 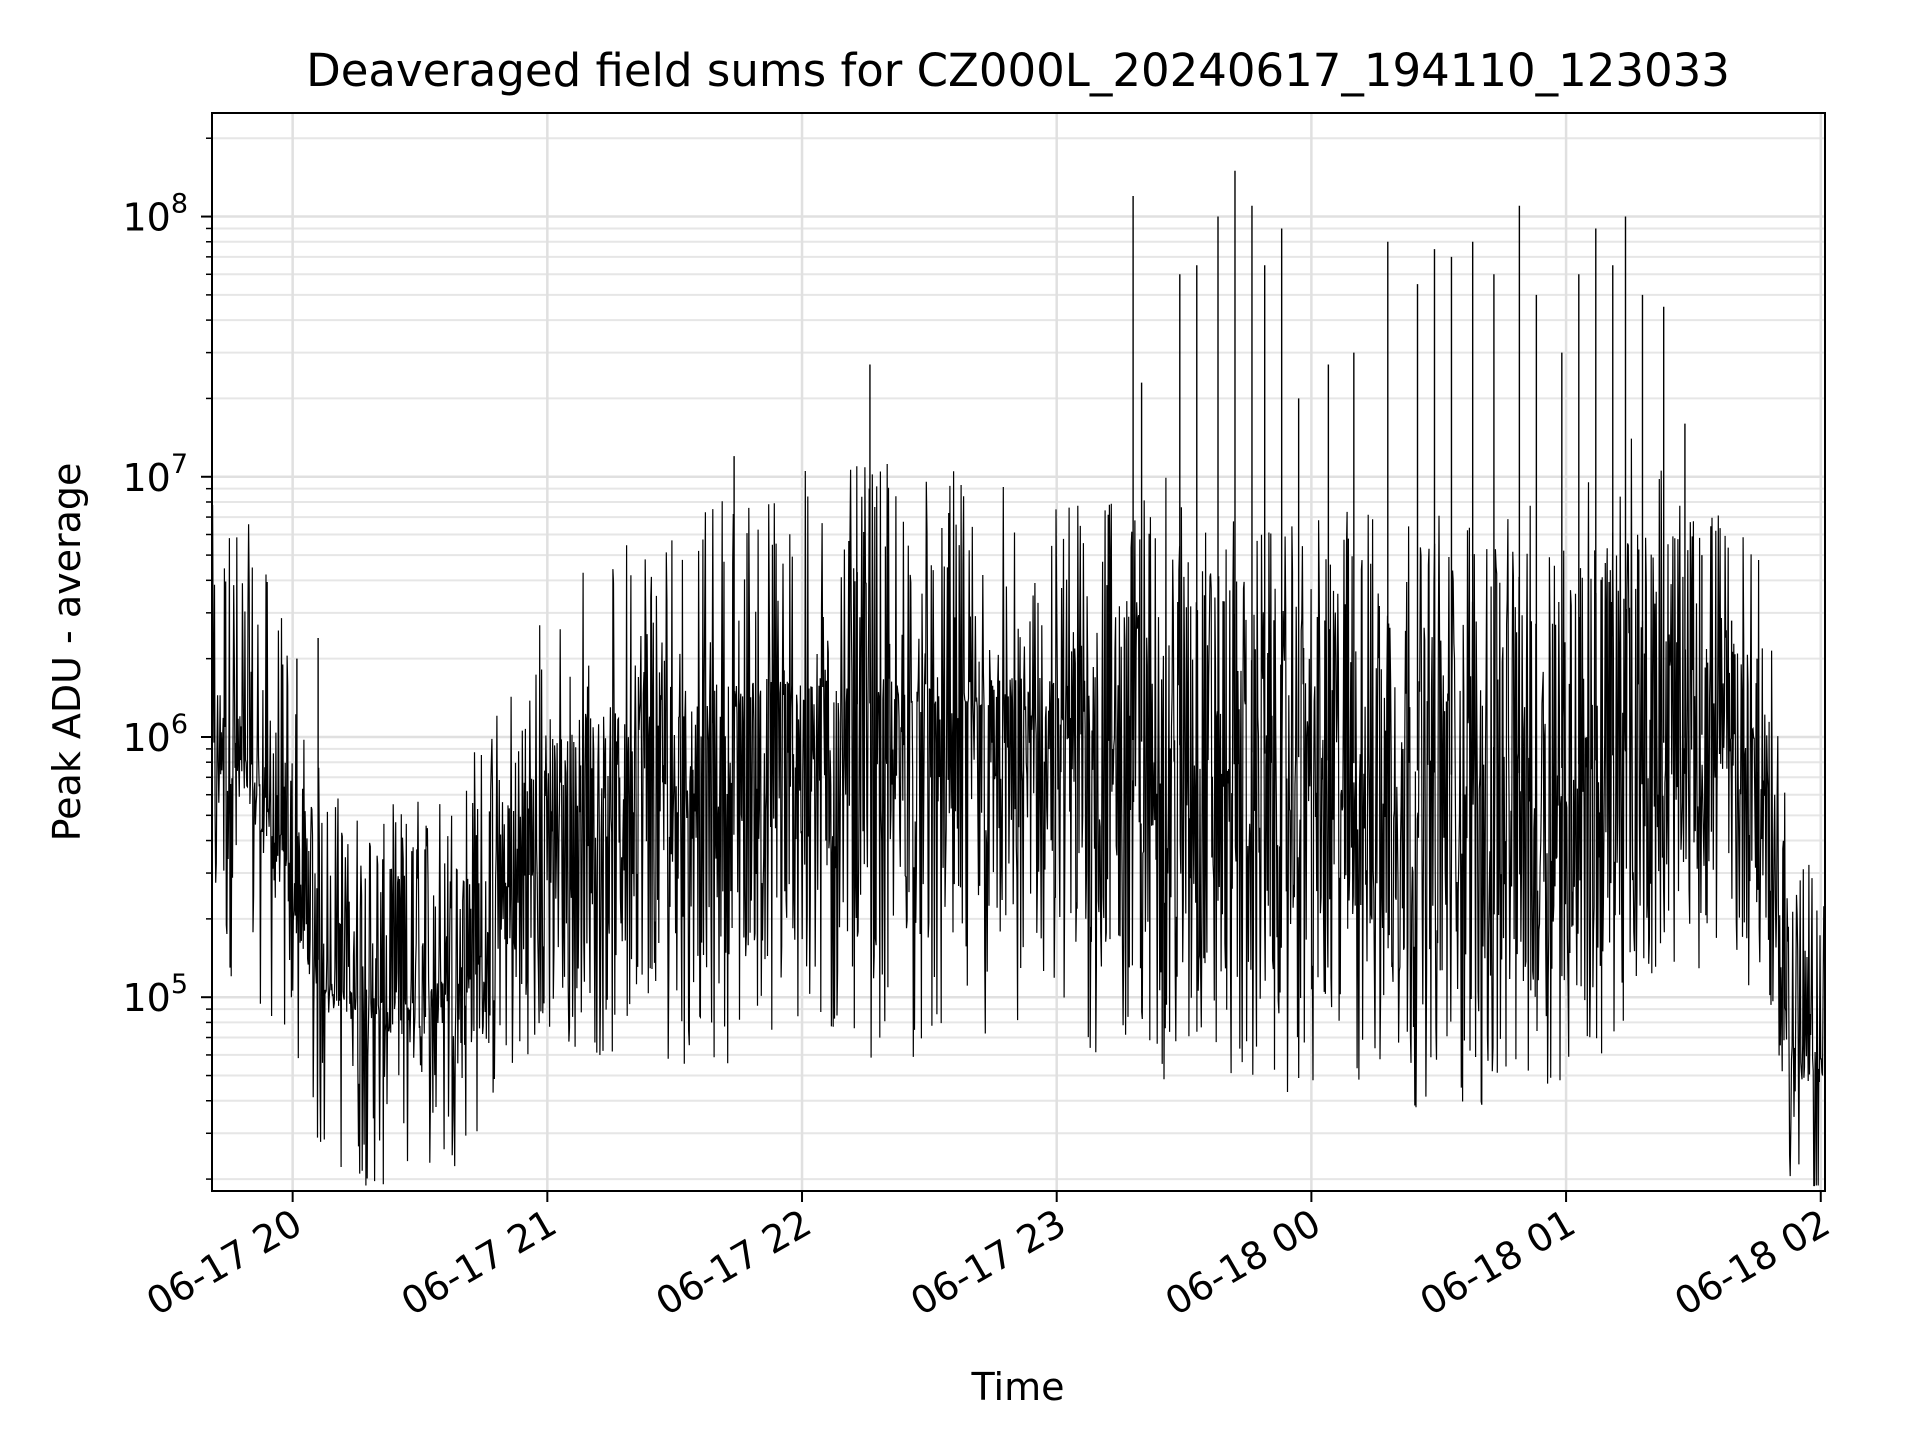 What do you see at coordinates (155, 214) in the screenshot?
I see `y-tick-label: 10⁸` at bounding box center [155, 214].